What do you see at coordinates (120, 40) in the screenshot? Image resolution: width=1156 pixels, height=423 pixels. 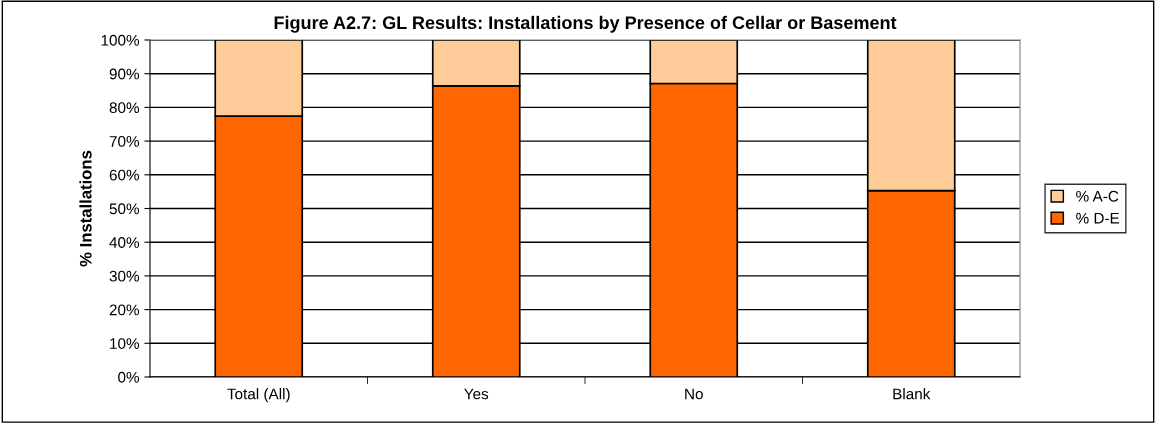 I see `y-tick-label: 100%` at bounding box center [120, 40].